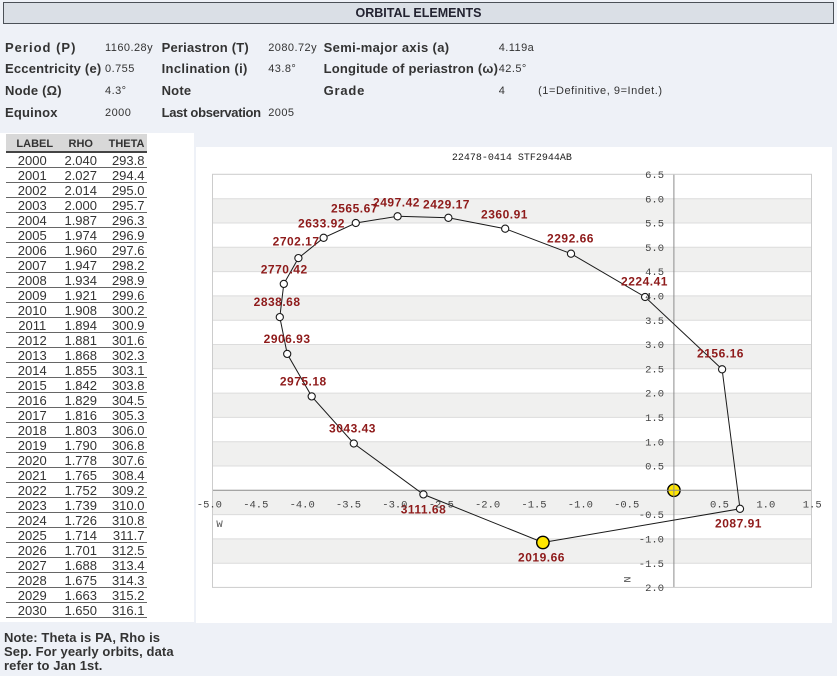 This screenshot has height=676, width=837. What do you see at coordinates (487, 506) in the screenshot?
I see `svg-text: -2.0` at bounding box center [487, 506].